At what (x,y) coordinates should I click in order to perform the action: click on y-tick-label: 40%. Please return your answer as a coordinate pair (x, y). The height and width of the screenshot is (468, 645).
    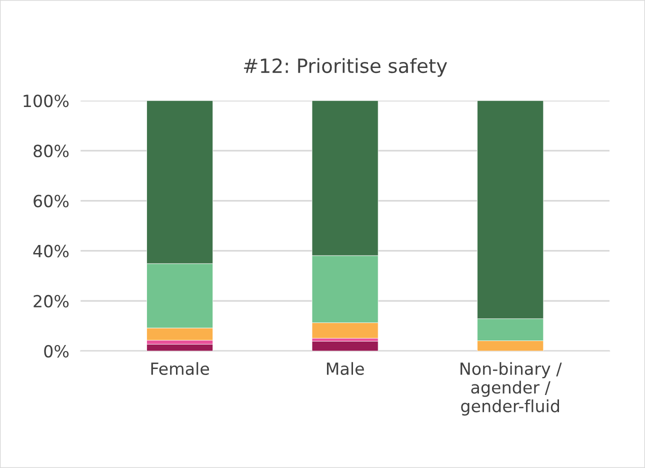
    Looking at the image, I should click on (51, 251).